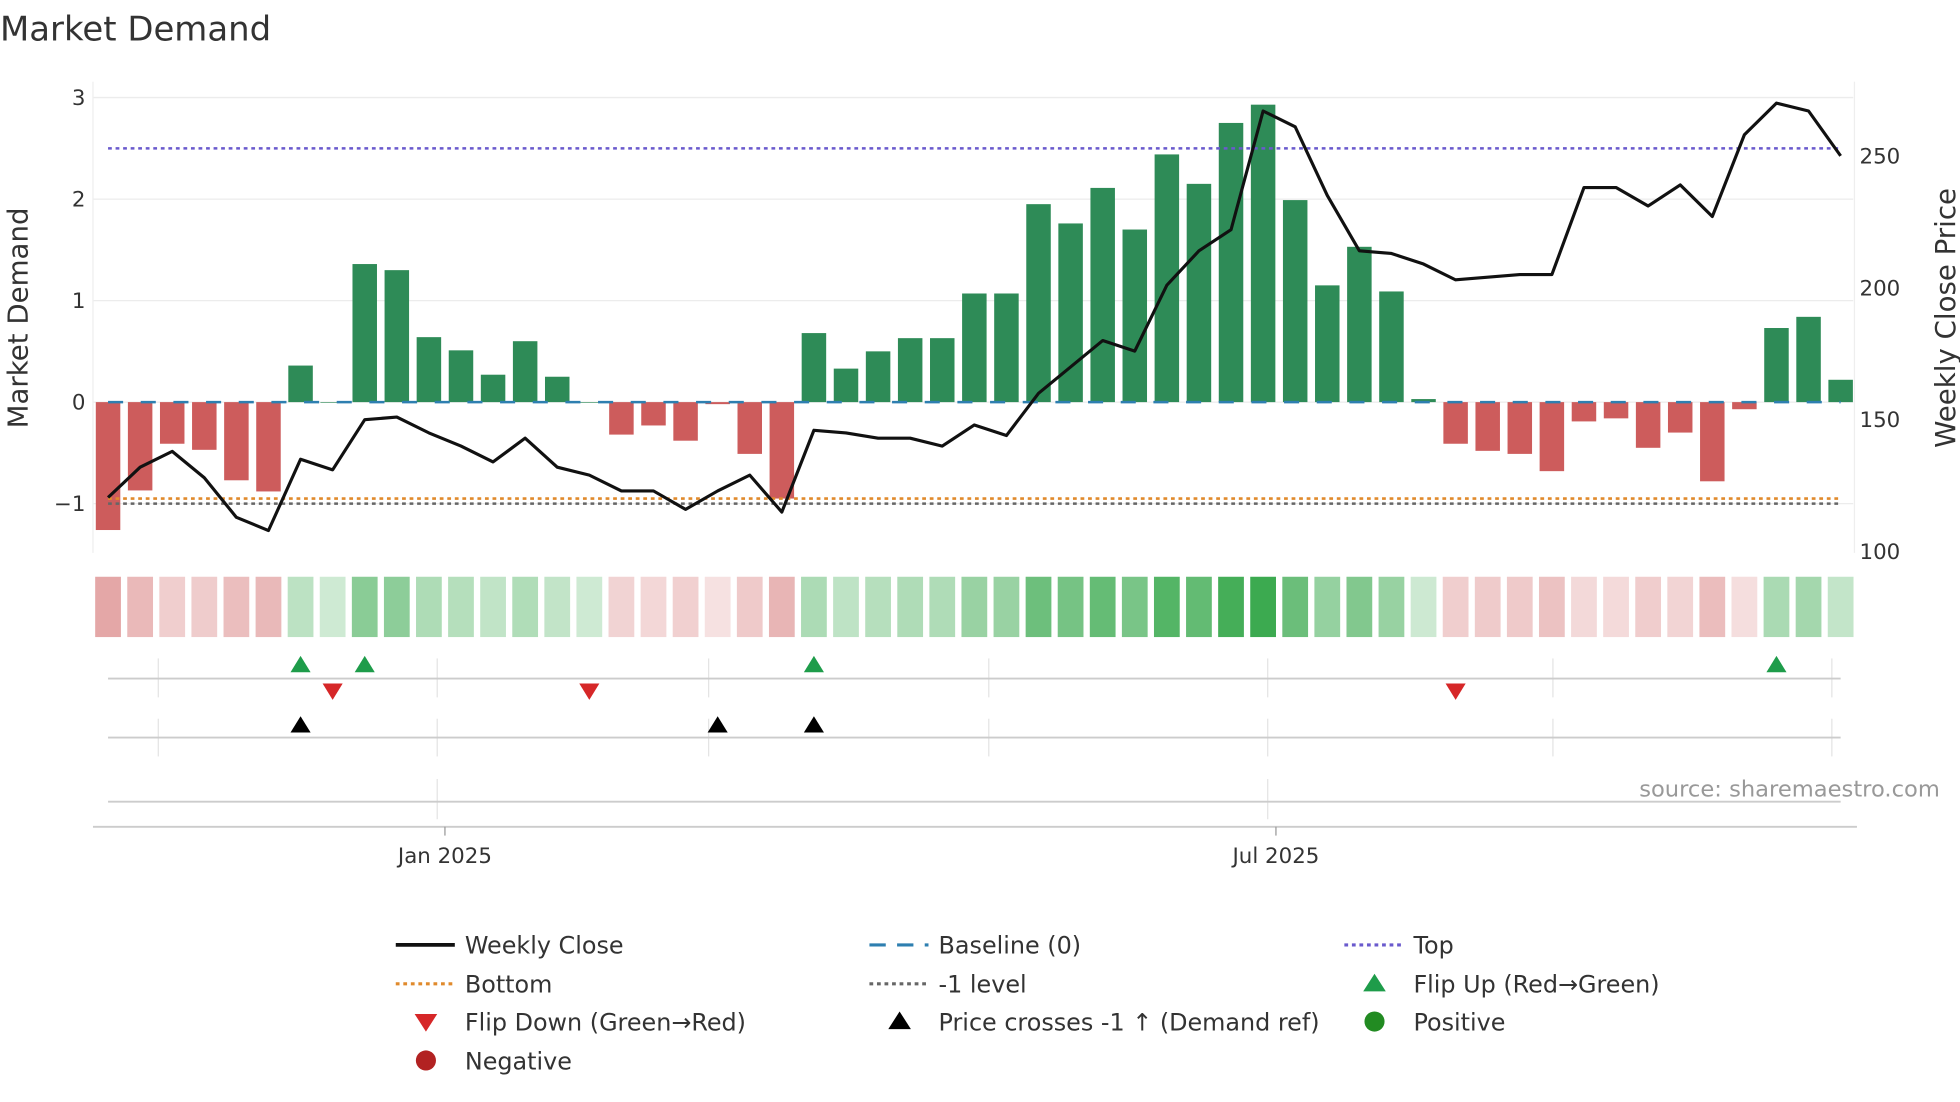  Describe the element at coordinates (493, 1061) in the screenshot. I see `legend-item: Negative` at that location.